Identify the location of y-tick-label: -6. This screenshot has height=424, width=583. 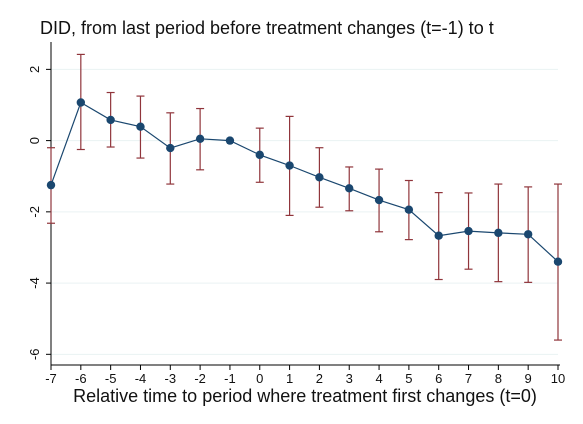
(34, 355).